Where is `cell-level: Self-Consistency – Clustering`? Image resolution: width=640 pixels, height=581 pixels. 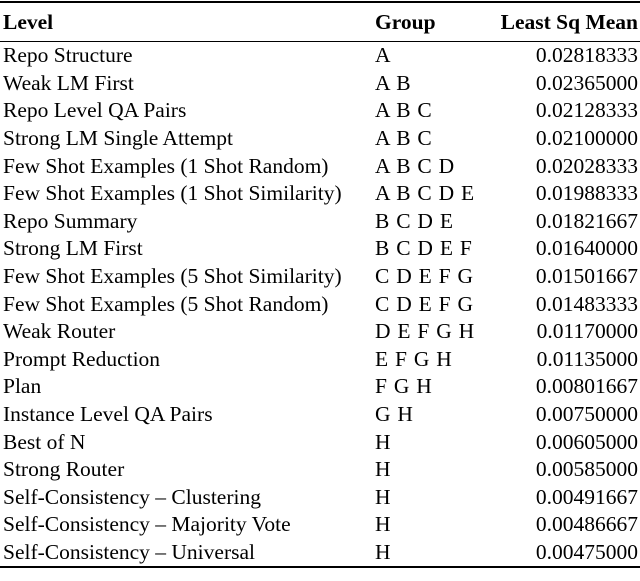
cell-level: Self-Consistency – Clustering is located at coordinates (132, 496).